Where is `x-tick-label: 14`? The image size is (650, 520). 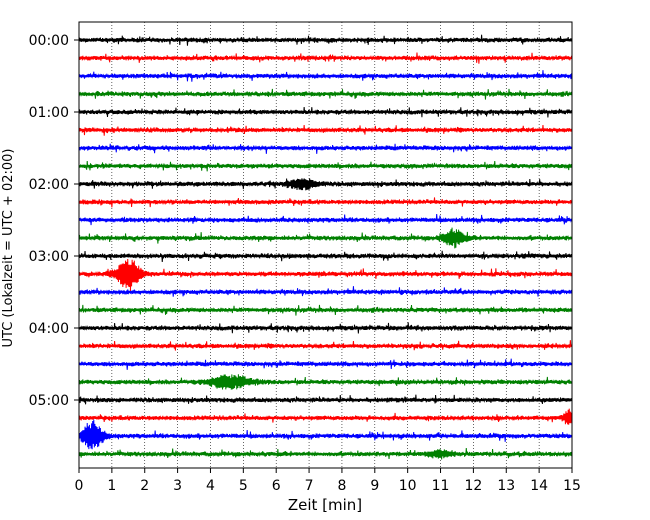
x-tick-label: 14 is located at coordinates (539, 486).